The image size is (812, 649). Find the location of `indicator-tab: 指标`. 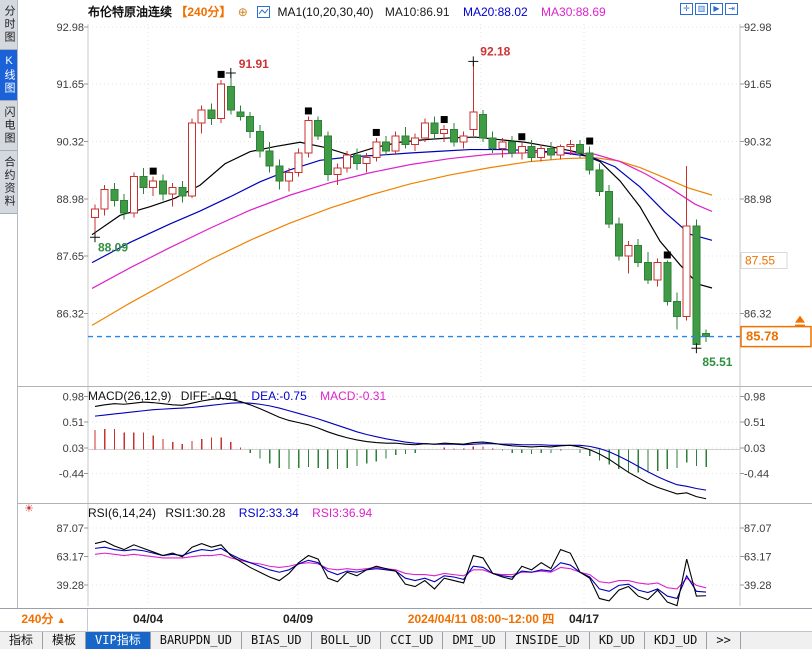

indicator-tab: 指标 is located at coordinates (22, 640).